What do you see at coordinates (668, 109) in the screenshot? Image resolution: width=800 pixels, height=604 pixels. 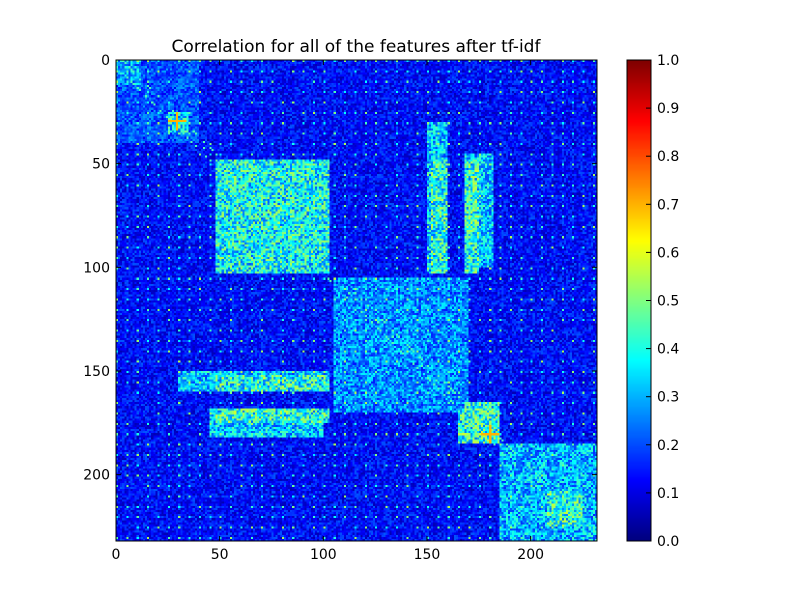 I see `colorbar-tick-label: 0.9` at bounding box center [668, 109].